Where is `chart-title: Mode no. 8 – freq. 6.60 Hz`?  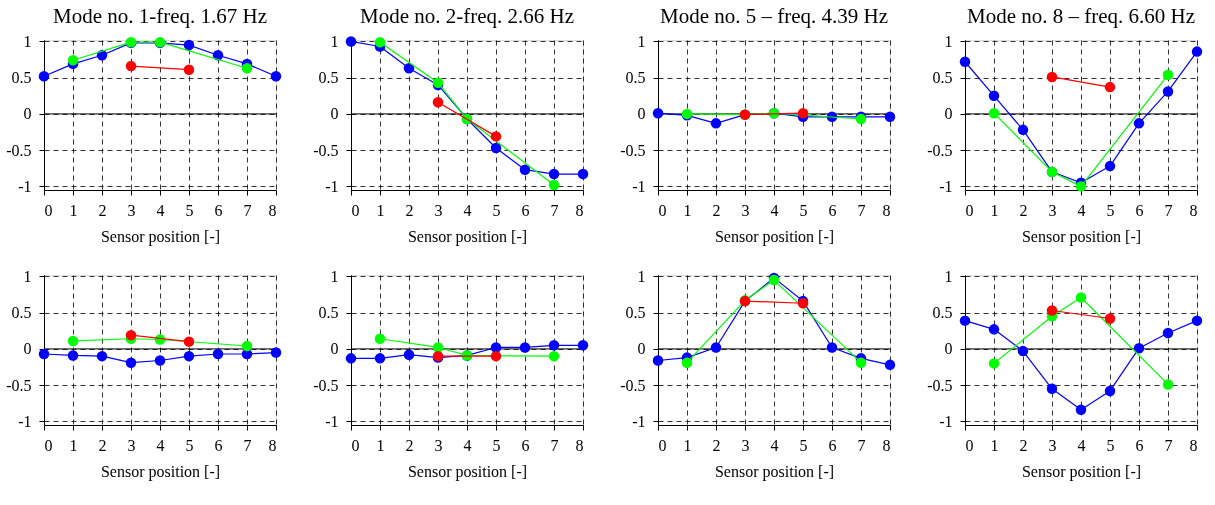 chart-title: Mode no. 8 – freq. 6.60 Hz is located at coordinates (1081, 16).